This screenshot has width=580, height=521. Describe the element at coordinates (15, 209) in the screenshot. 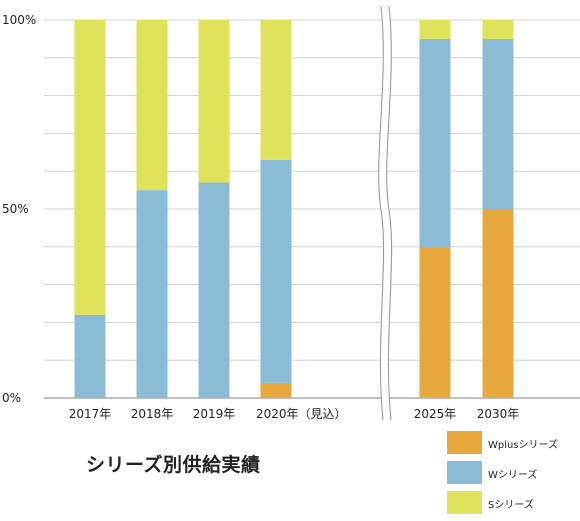

I see `y-tick-label: 50%` at that location.